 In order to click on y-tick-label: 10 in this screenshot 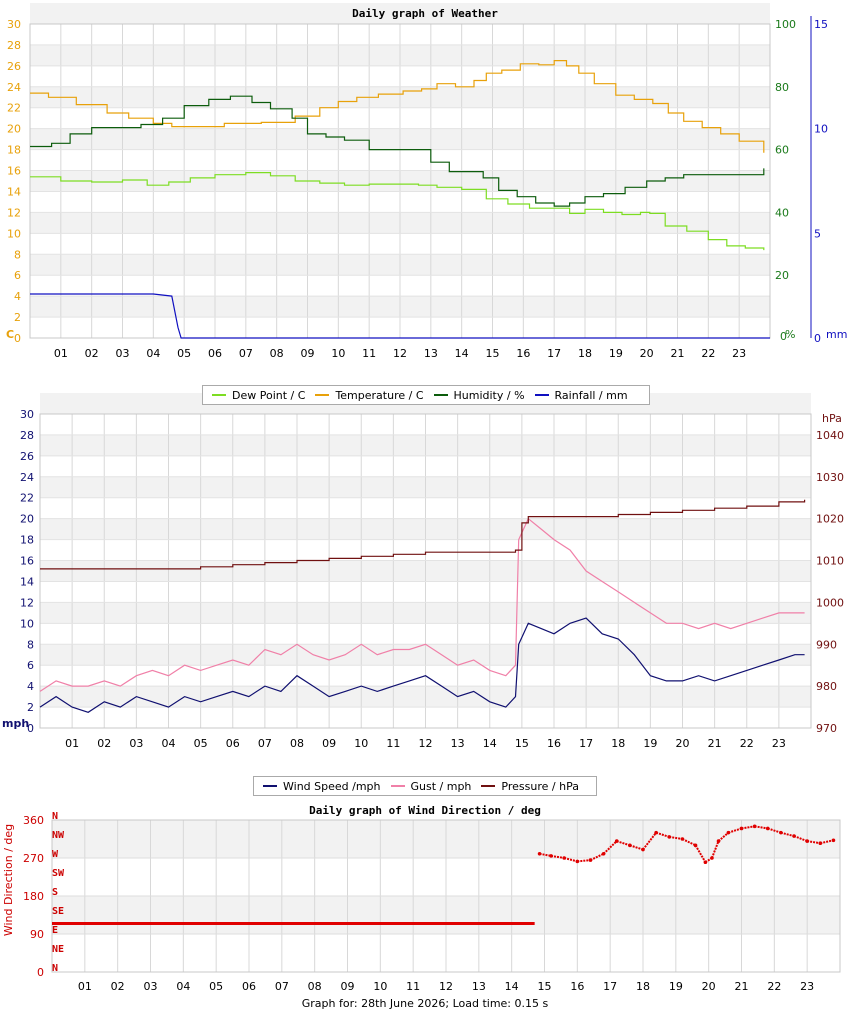, I will do `click(27, 623)`.